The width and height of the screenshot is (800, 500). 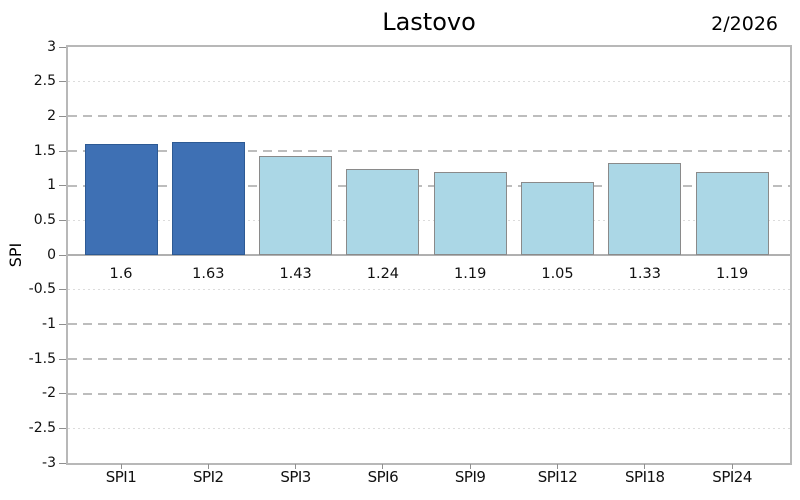 What do you see at coordinates (44, 219) in the screenshot?
I see `y-tick-label-0.5: 0.5` at bounding box center [44, 219].